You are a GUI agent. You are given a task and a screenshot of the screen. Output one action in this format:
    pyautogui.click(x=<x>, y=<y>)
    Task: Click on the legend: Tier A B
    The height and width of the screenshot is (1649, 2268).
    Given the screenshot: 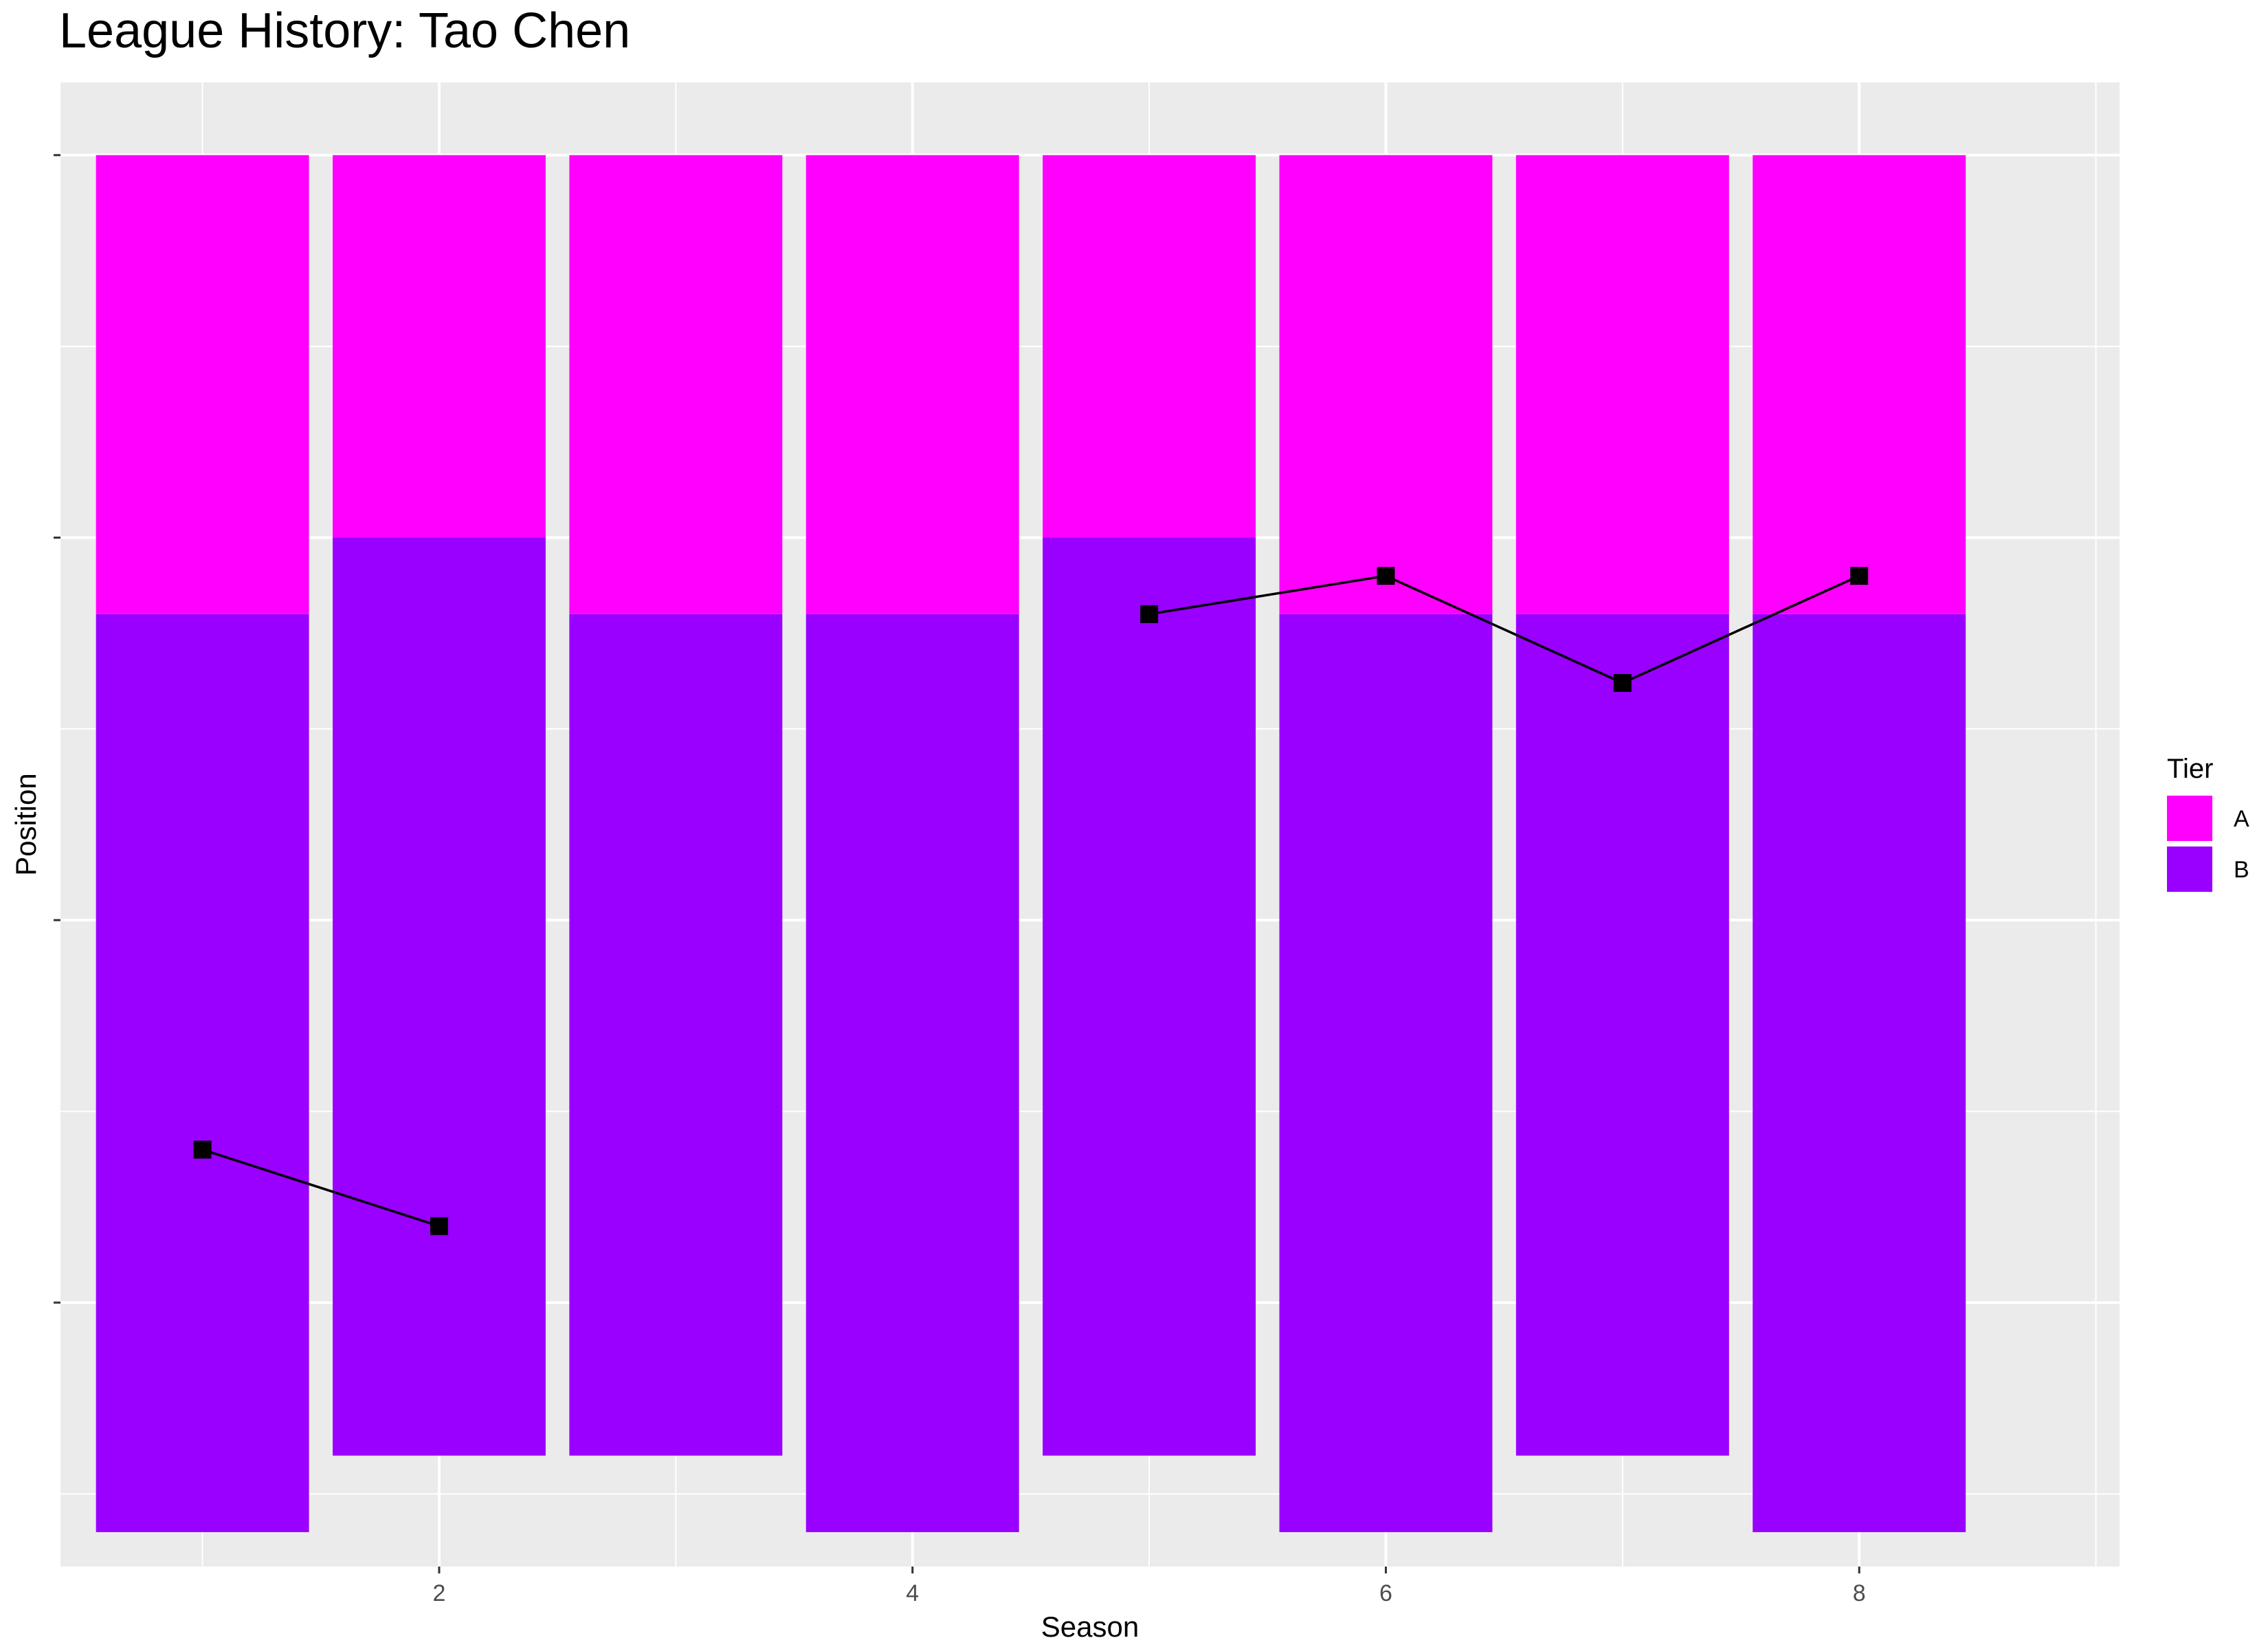 What is the action you would take?
    pyautogui.click(x=2208, y=823)
    